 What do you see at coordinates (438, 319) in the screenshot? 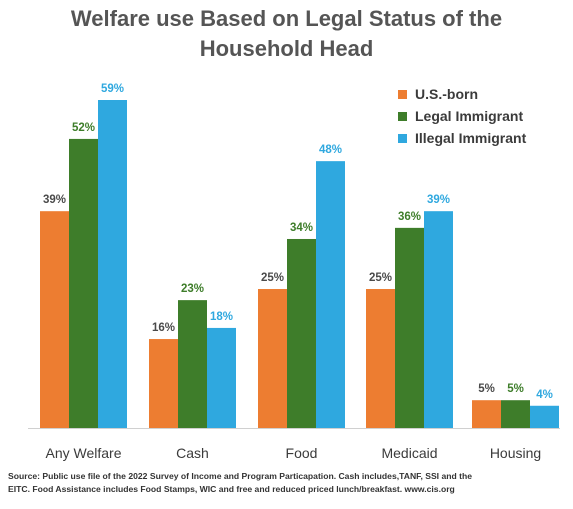
I see `bar-medicaid-illegal-immigrant` at bounding box center [438, 319].